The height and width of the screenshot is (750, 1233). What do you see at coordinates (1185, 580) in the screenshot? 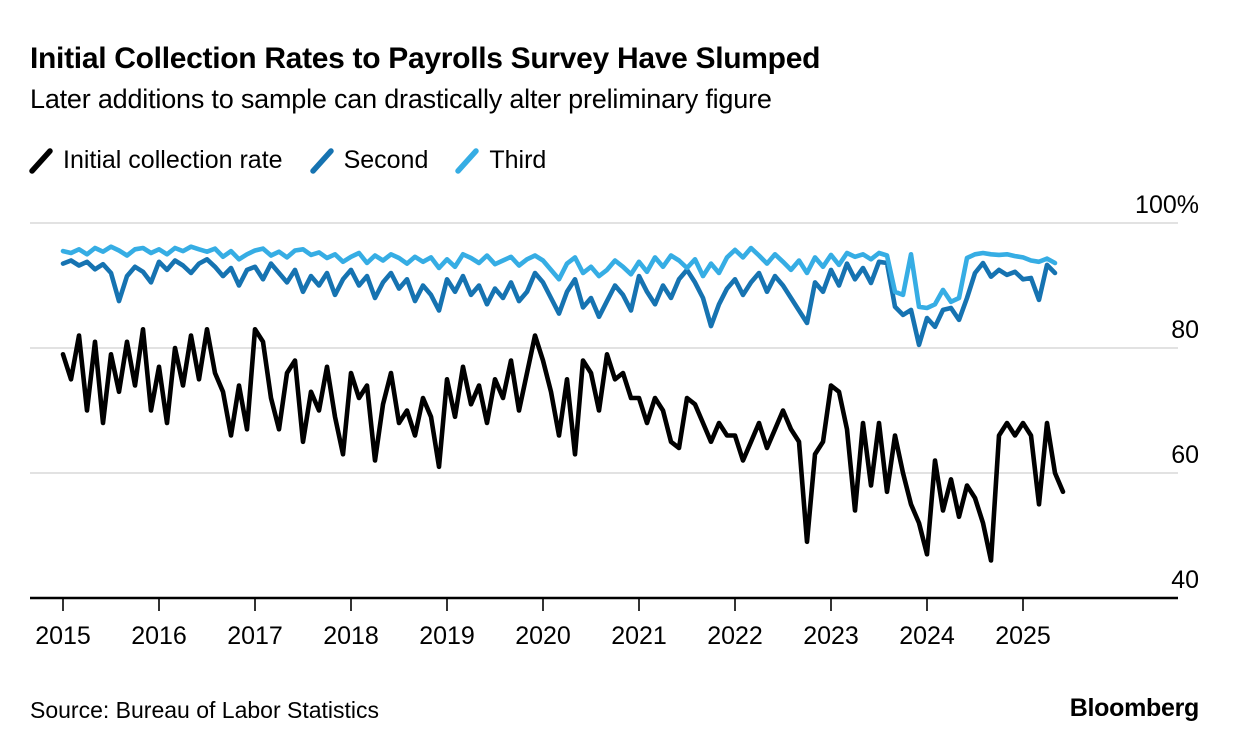
I see `y-tick-label: 40` at bounding box center [1185, 580].